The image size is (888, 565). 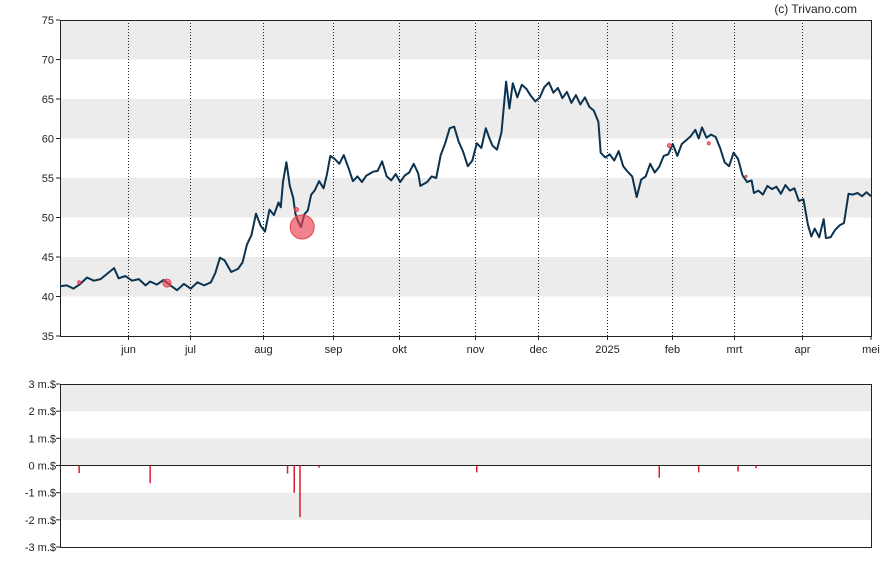 What do you see at coordinates (48, 298) in the screenshot?
I see `price-y-tick-label: 40` at bounding box center [48, 298].